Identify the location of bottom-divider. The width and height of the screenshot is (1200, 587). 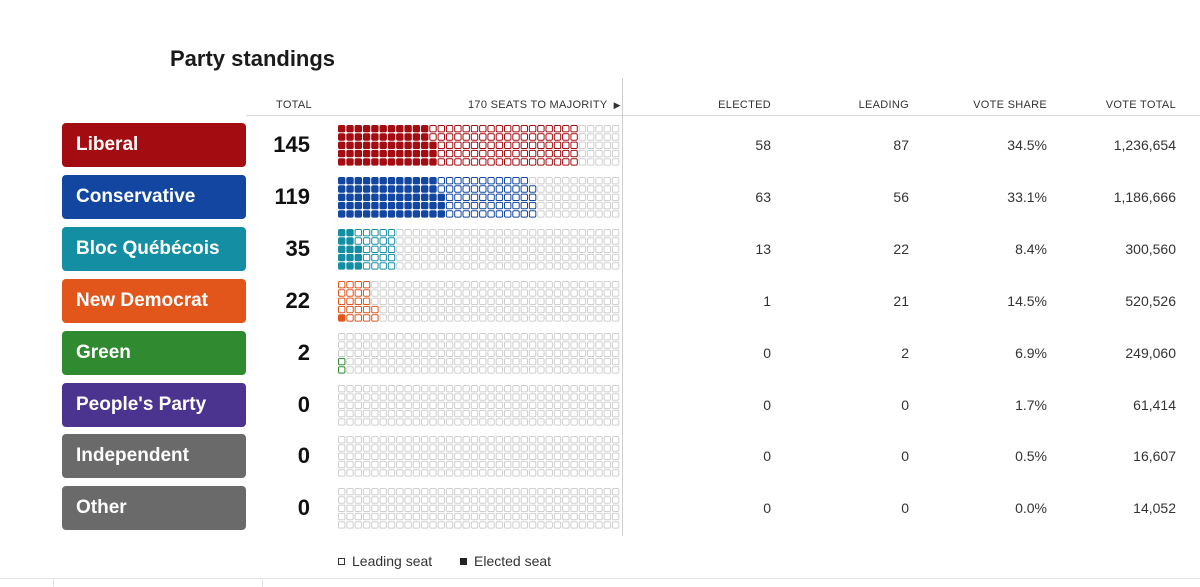
(600, 578).